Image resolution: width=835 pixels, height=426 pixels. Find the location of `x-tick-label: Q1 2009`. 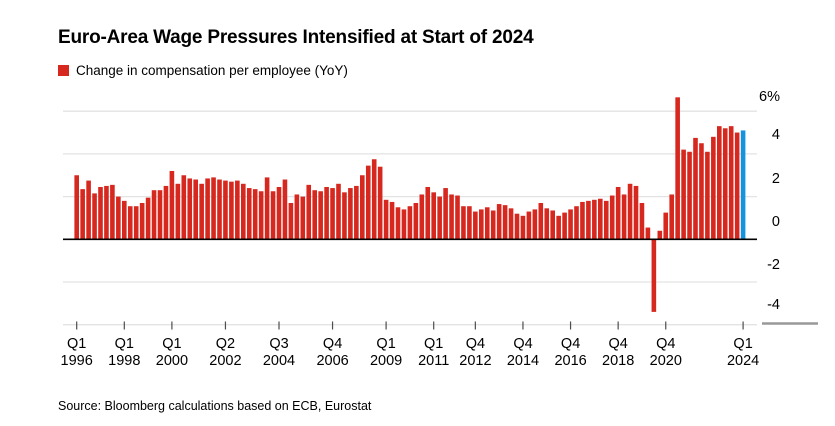

x-tick-label: Q1 2009 is located at coordinates (386, 352).